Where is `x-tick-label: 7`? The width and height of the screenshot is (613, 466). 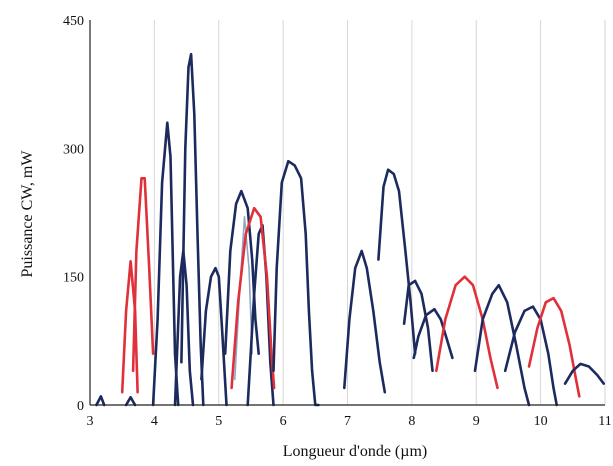
x-tick-label: 7 is located at coordinates (347, 421).